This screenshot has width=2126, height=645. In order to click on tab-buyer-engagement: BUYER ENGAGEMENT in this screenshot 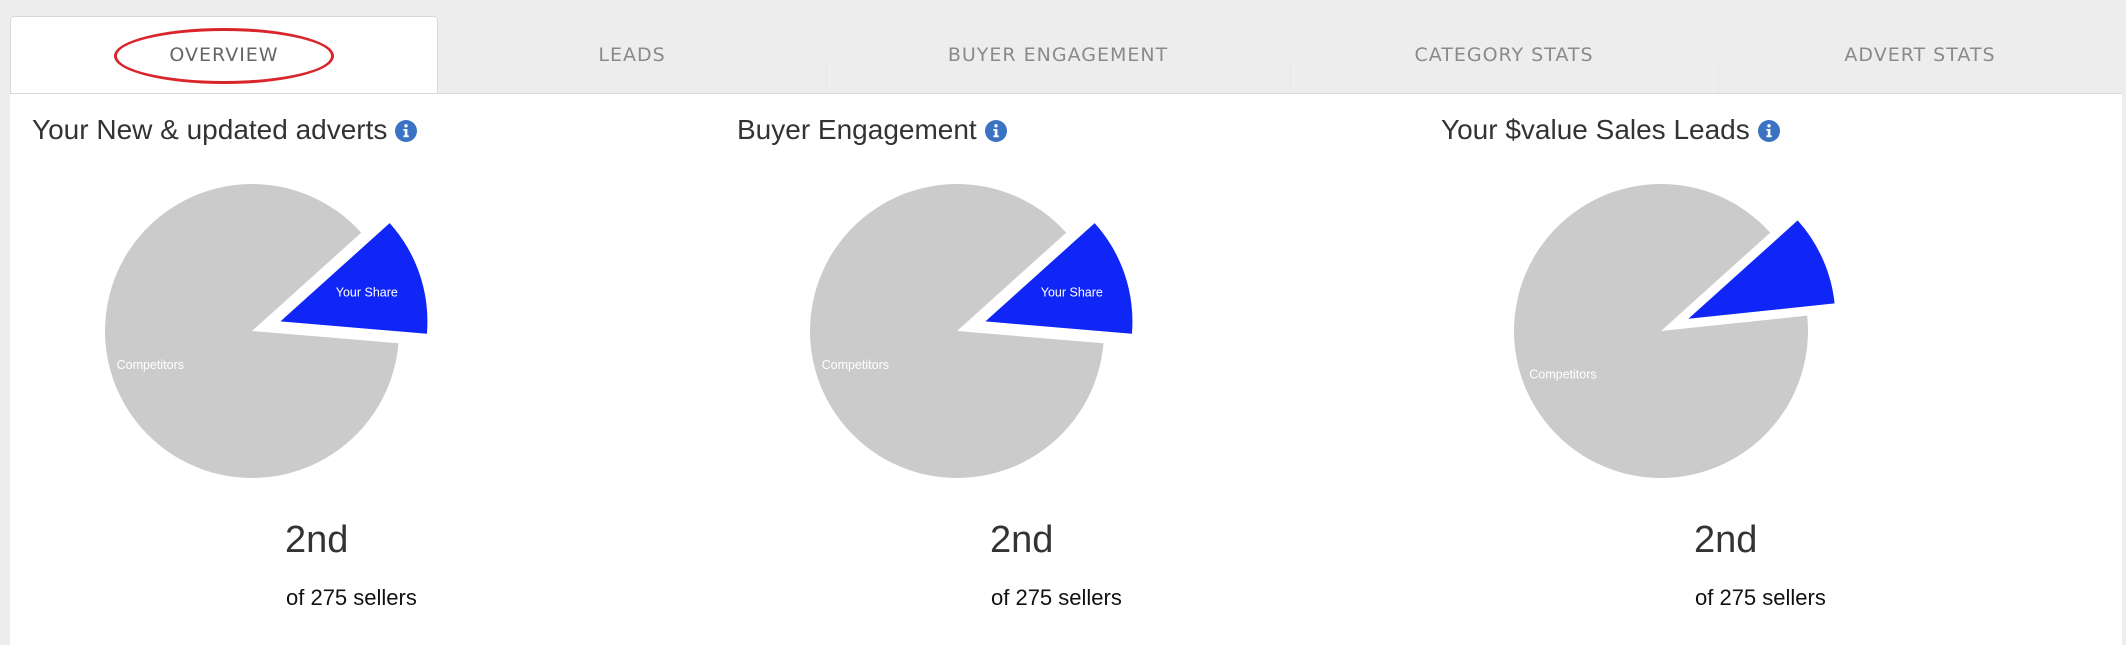, I will do `click(1058, 54)`.